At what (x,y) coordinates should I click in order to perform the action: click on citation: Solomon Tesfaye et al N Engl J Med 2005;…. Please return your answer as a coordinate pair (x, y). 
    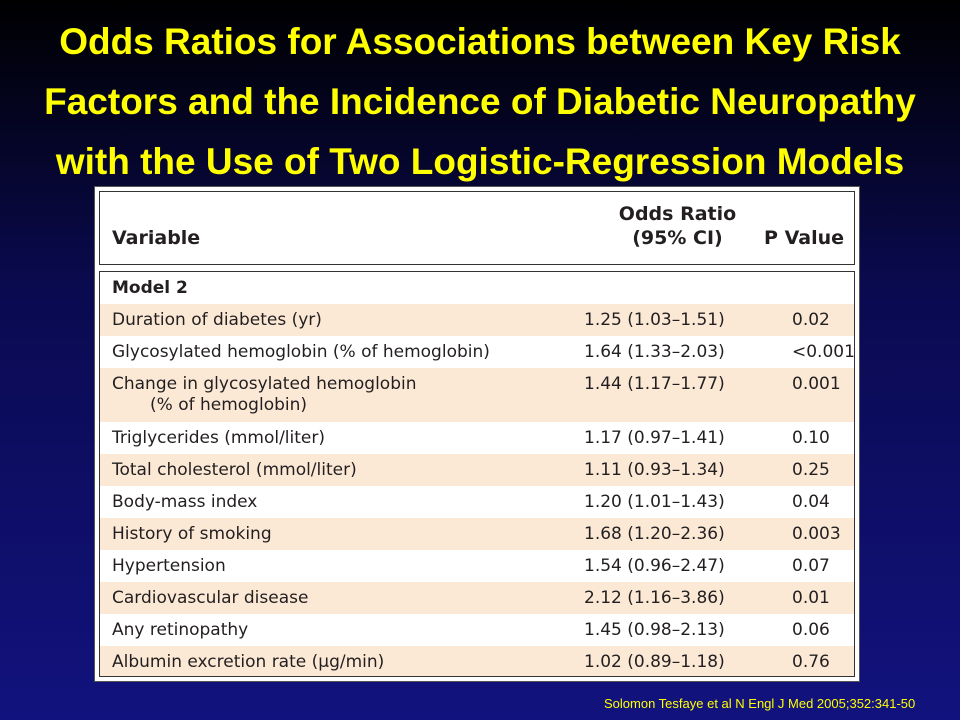
    Looking at the image, I should click on (760, 703).